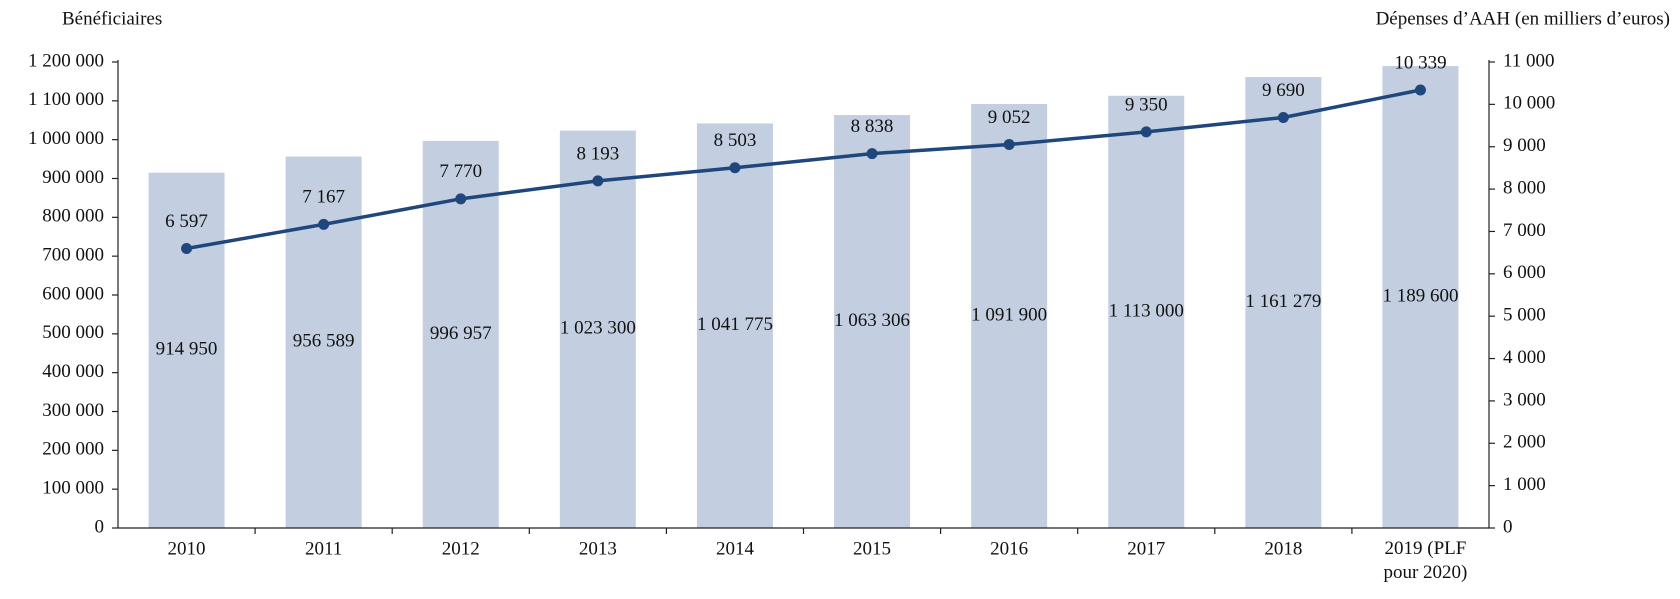 This screenshot has width=1680, height=599. Describe the element at coordinates (1524, 145) in the screenshot. I see `y2-tick-label: 9 000` at that location.